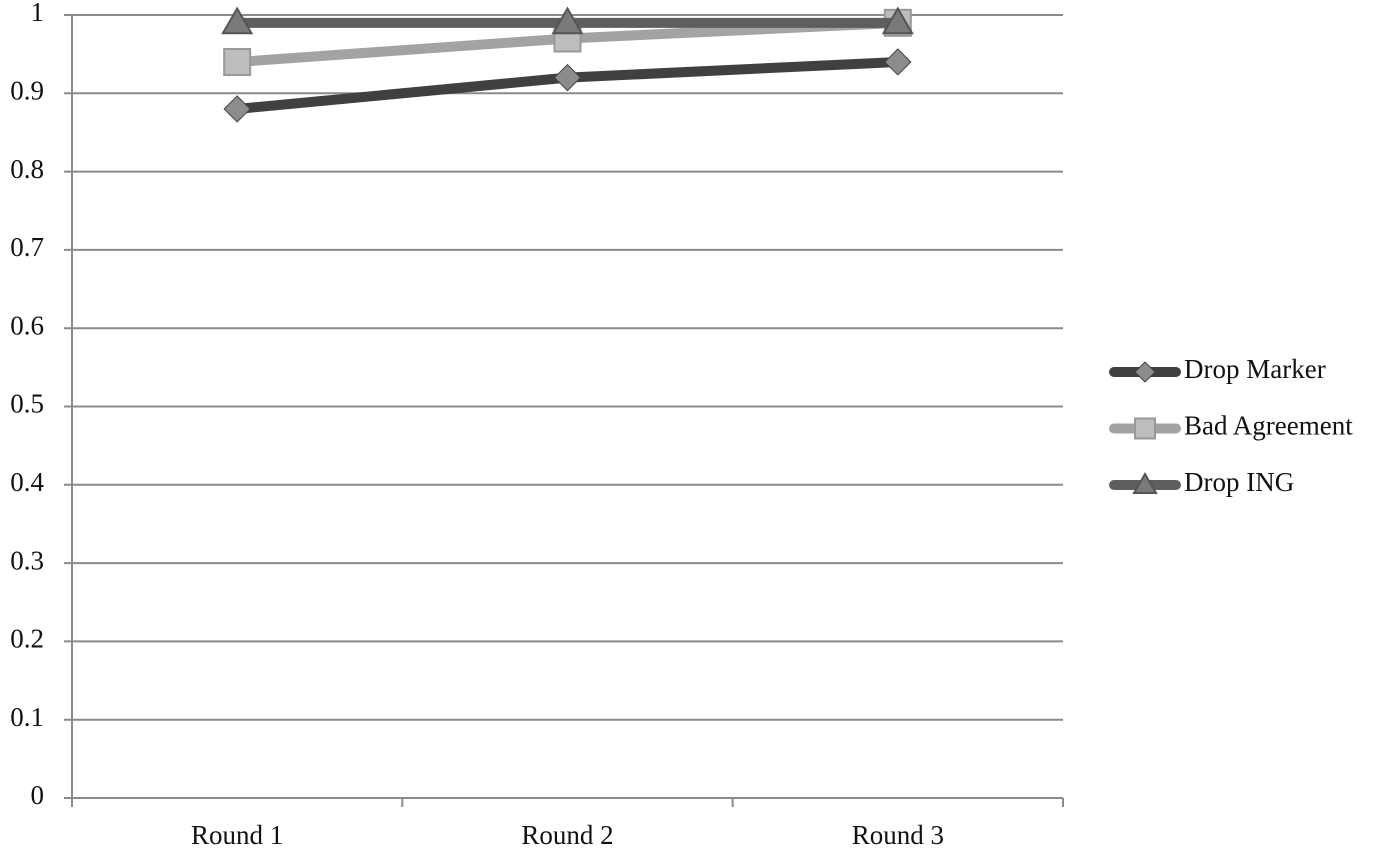  Describe the element at coordinates (27, 169) in the screenshot. I see `y-tick-label: 0.8` at that location.